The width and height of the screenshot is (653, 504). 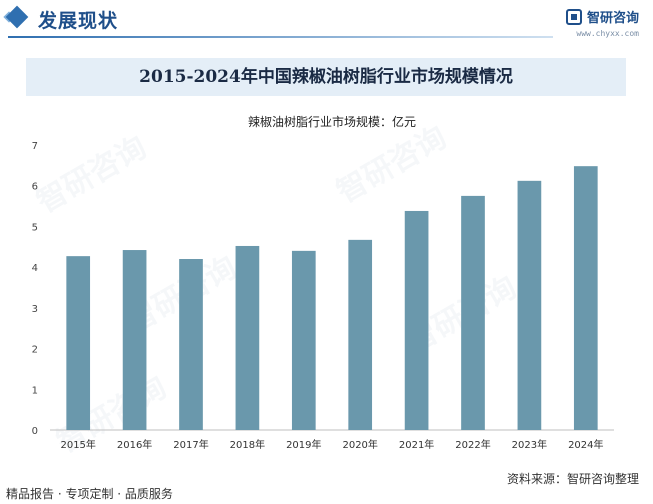 I want to click on x-tick-label: 2020年, so click(x=359, y=444).